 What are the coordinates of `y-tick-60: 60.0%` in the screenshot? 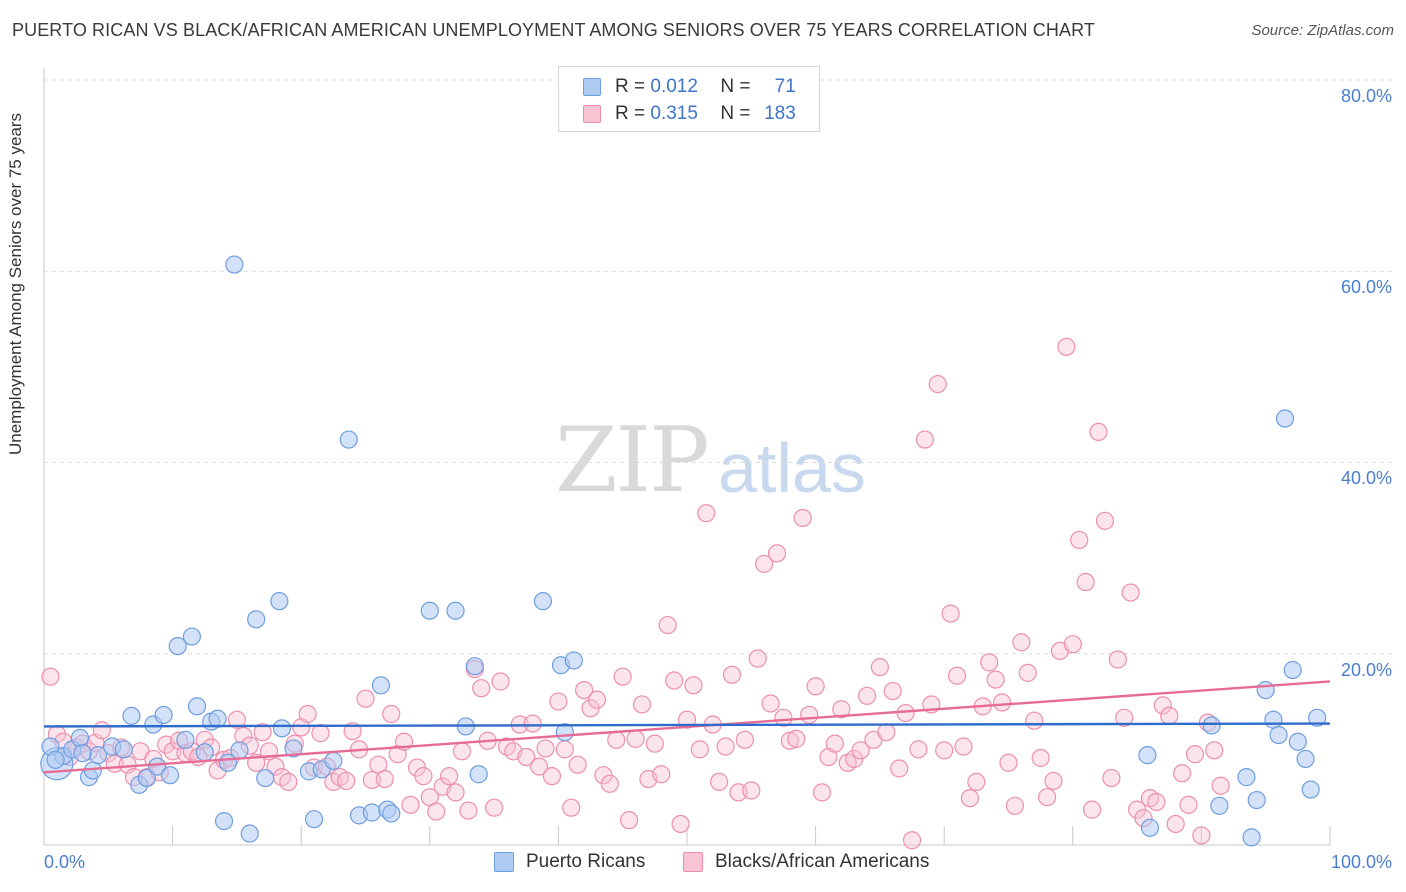 It's located at (1366, 287).